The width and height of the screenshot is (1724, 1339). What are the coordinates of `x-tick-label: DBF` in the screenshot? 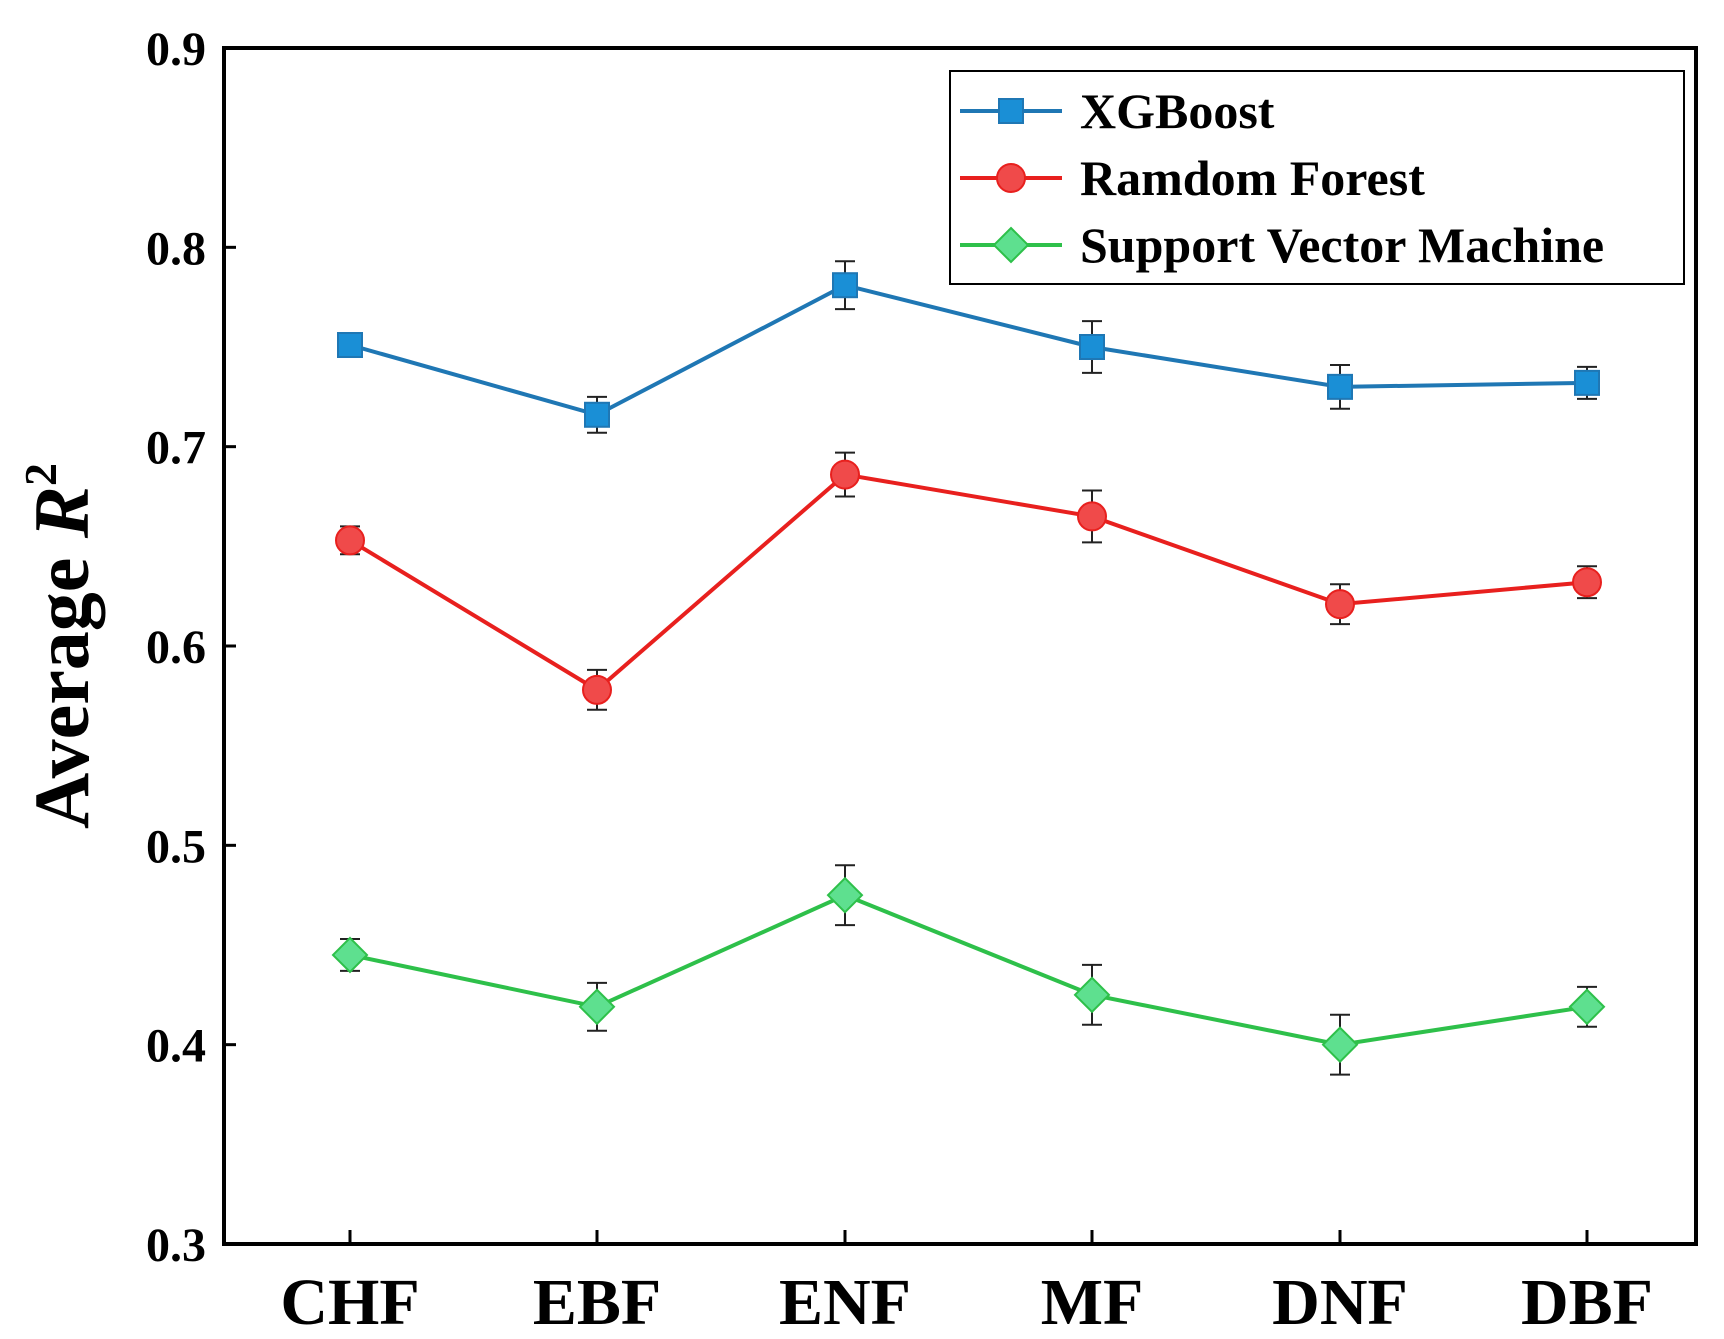 It's located at (1587, 1302).